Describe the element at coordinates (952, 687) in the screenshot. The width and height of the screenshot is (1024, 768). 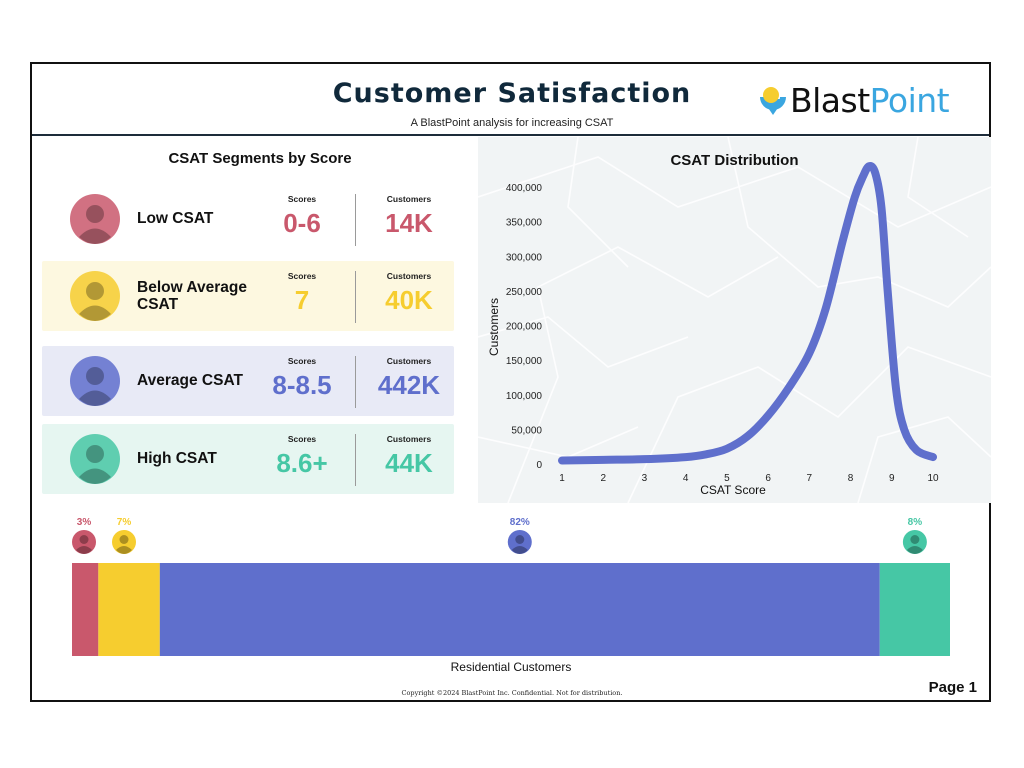
I see `page-number: Page 1` at that location.